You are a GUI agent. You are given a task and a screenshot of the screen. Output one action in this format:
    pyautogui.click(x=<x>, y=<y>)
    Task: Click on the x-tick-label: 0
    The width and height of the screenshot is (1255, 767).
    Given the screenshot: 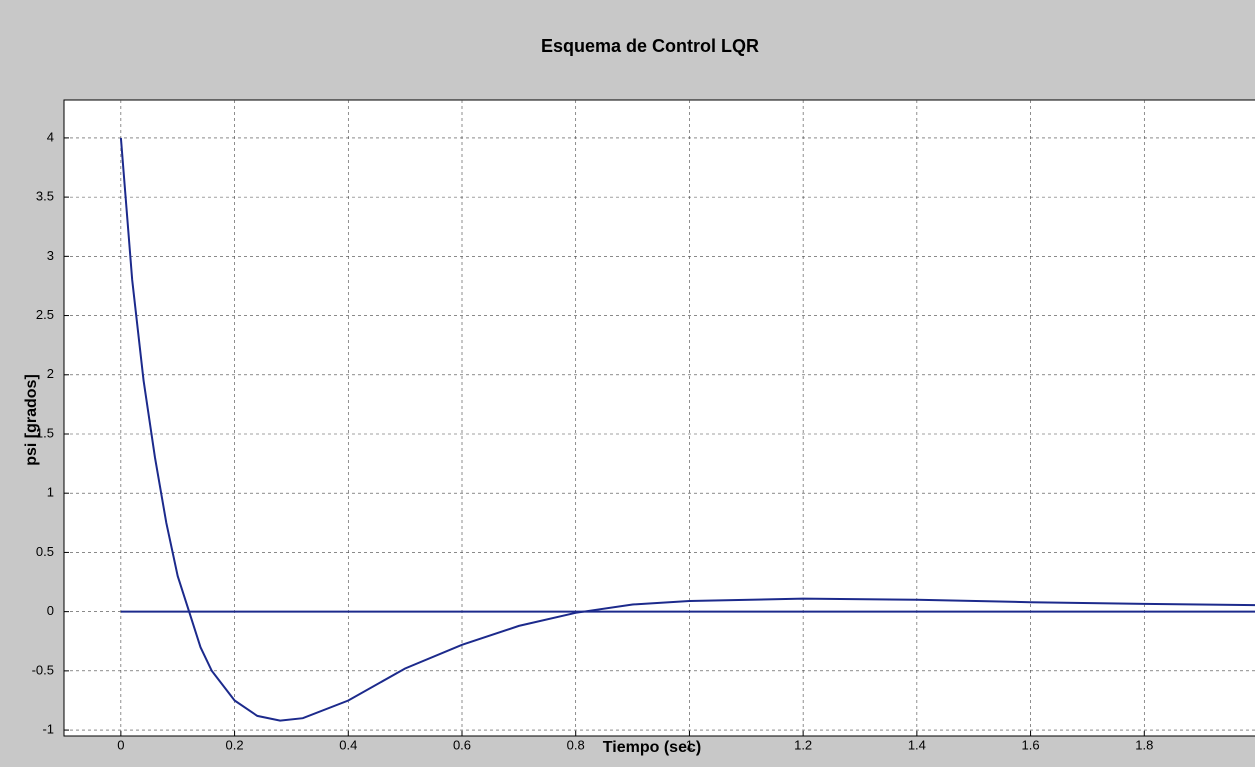 What is the action you would take?
    pyautogui.click(x=120, y=744)
    